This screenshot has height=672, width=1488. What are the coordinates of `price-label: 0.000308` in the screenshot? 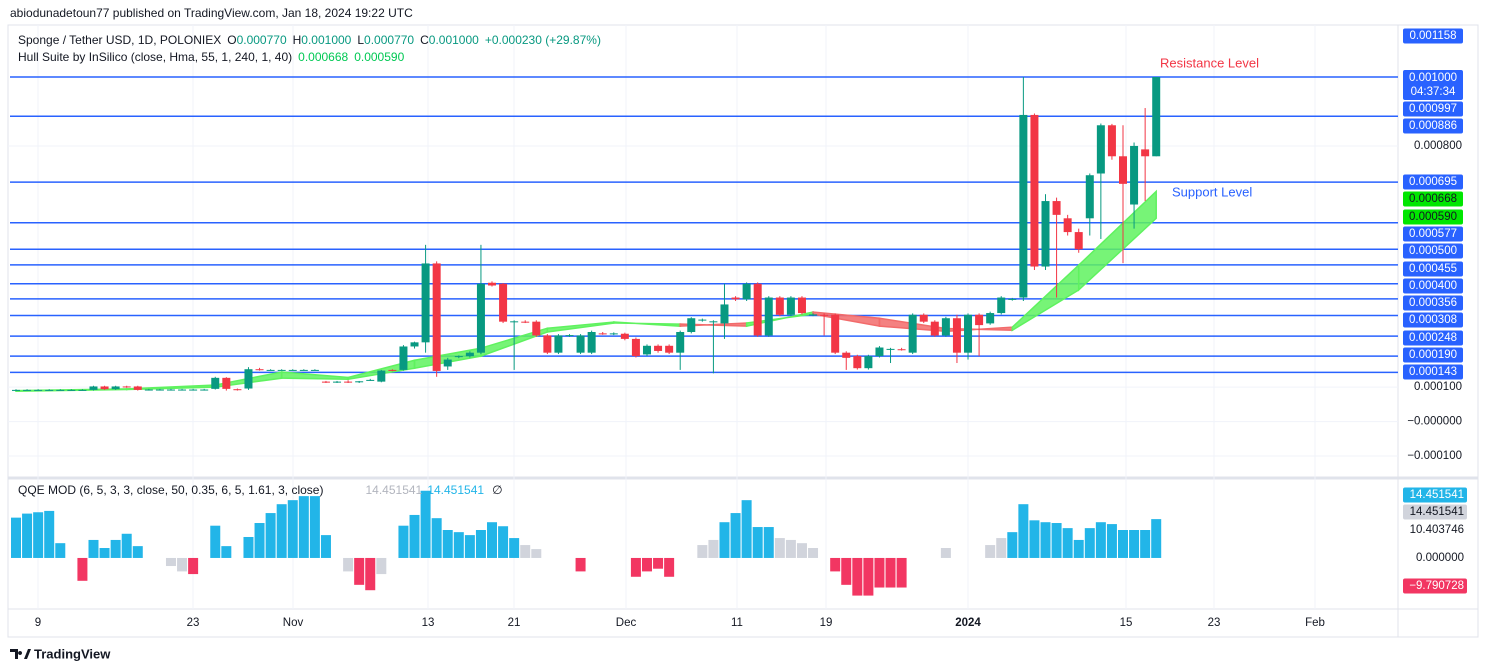 It's located at (1433, 320).